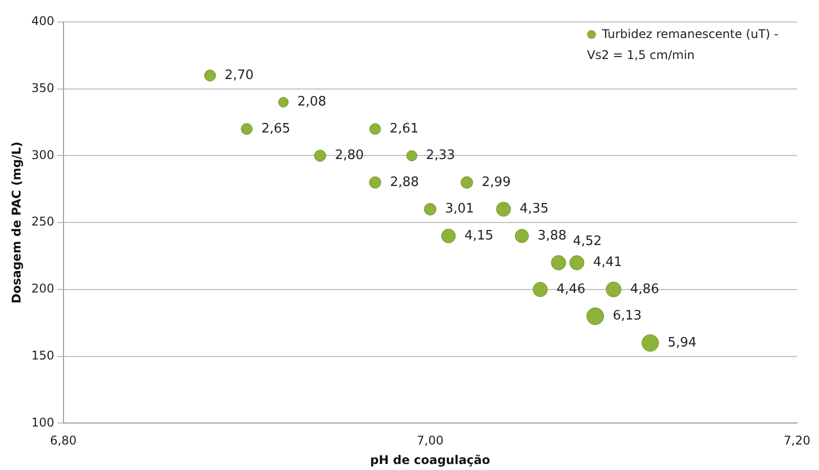  What do you see at coordinates (42, 87) in the screenshot?
I see `y-tick-label: 350` at bounding box center [42, 87].